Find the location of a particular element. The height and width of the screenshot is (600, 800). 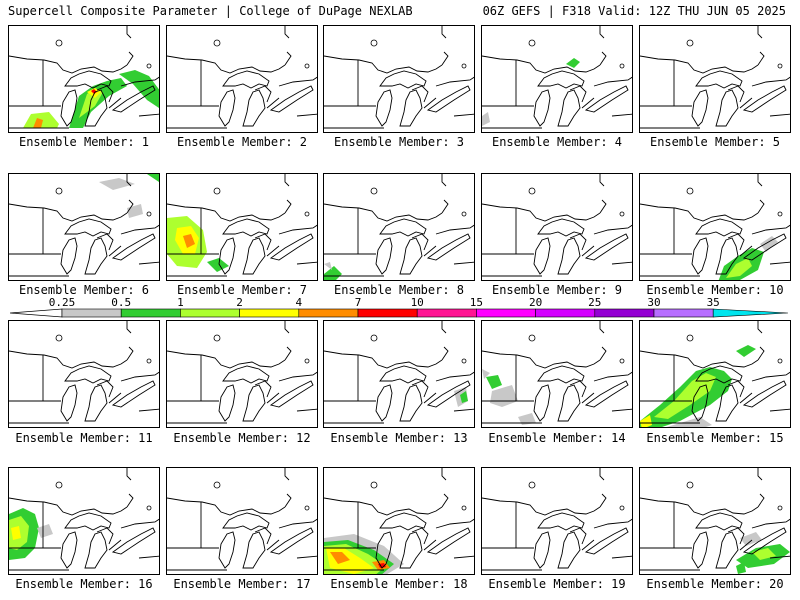

ensemble-member-label: Ensemble Member: 8 is located at coordinates (399, 290).